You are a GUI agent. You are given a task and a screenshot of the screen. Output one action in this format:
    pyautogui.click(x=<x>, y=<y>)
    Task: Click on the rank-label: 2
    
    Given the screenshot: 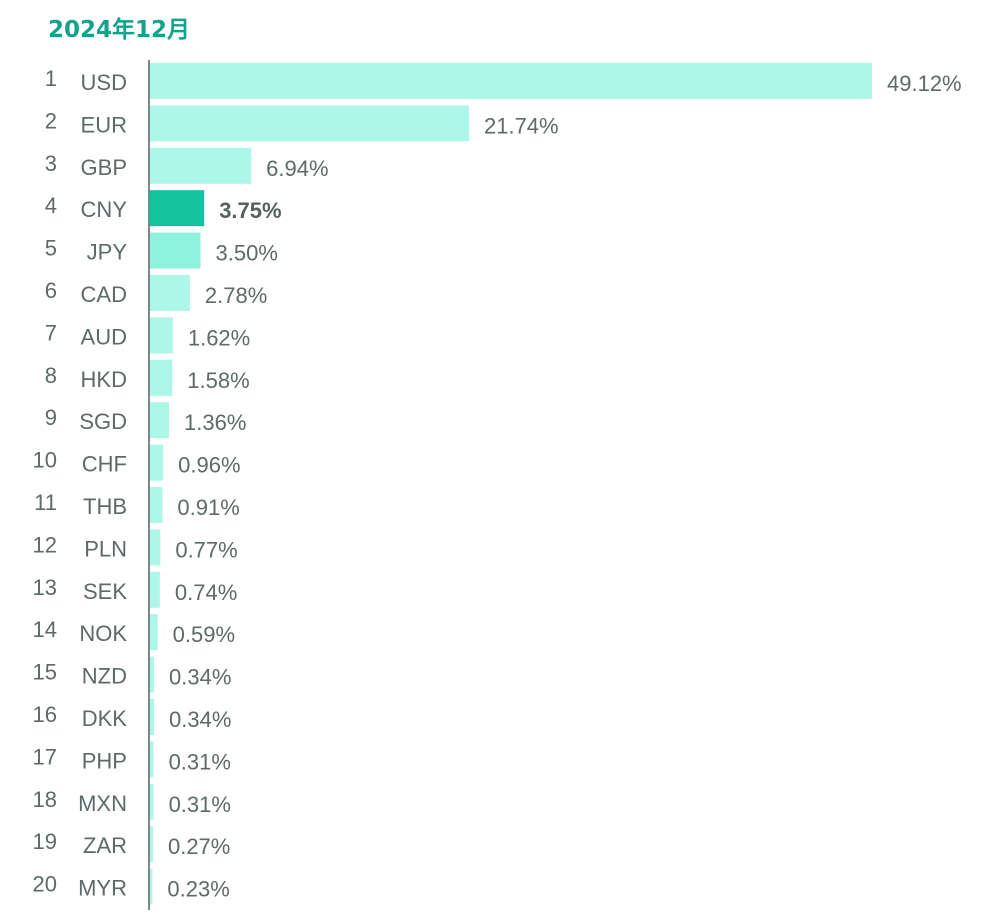 What is the action you would take?
    pyautogui.click(x=51, y=120)
    